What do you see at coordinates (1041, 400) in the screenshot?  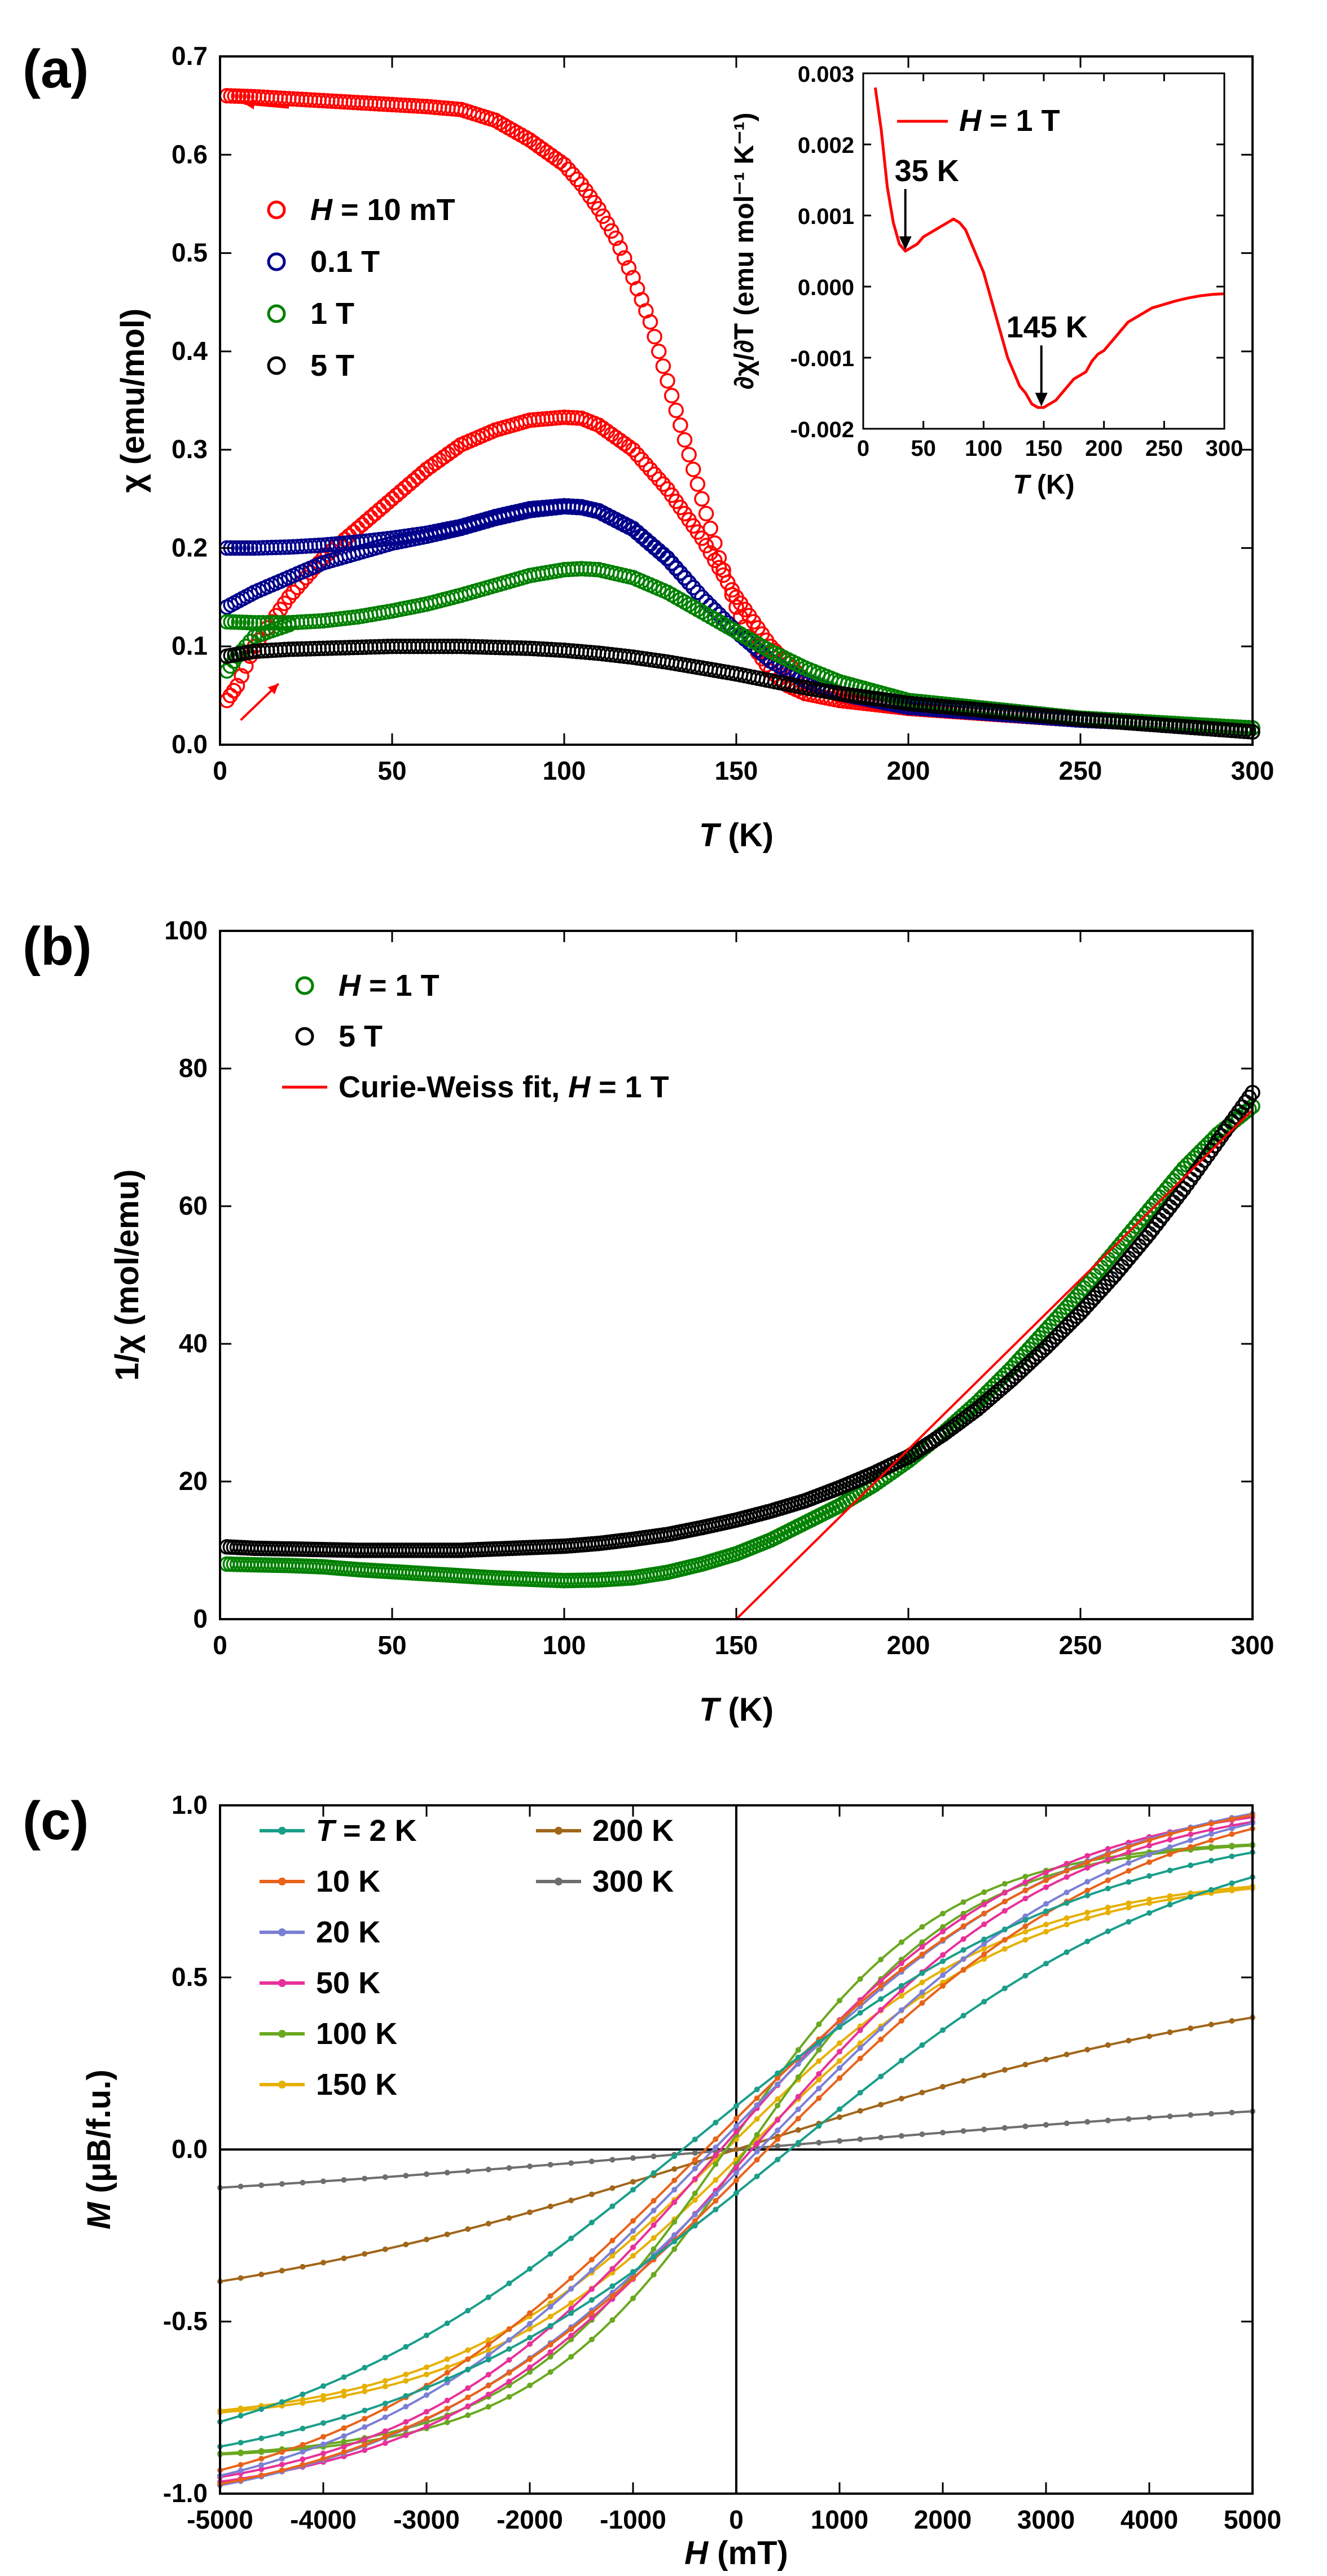 I see `annotation-arrowhead` at bounding box center [1041, 400].